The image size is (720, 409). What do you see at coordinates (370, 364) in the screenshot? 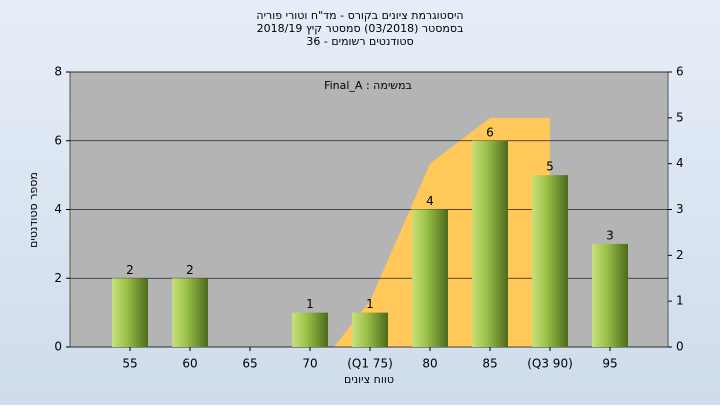
I see `x-tick-label: (Q1 75)` at bounding box center [370, 364].